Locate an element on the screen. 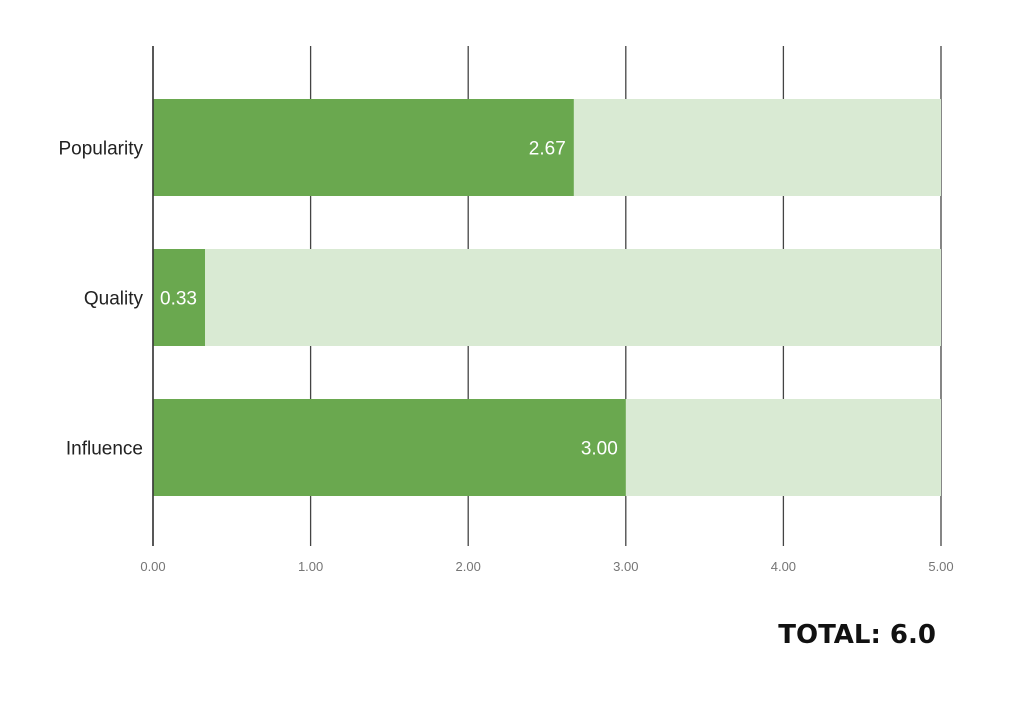  category-label: Influence is located at coordinates (104, 449).